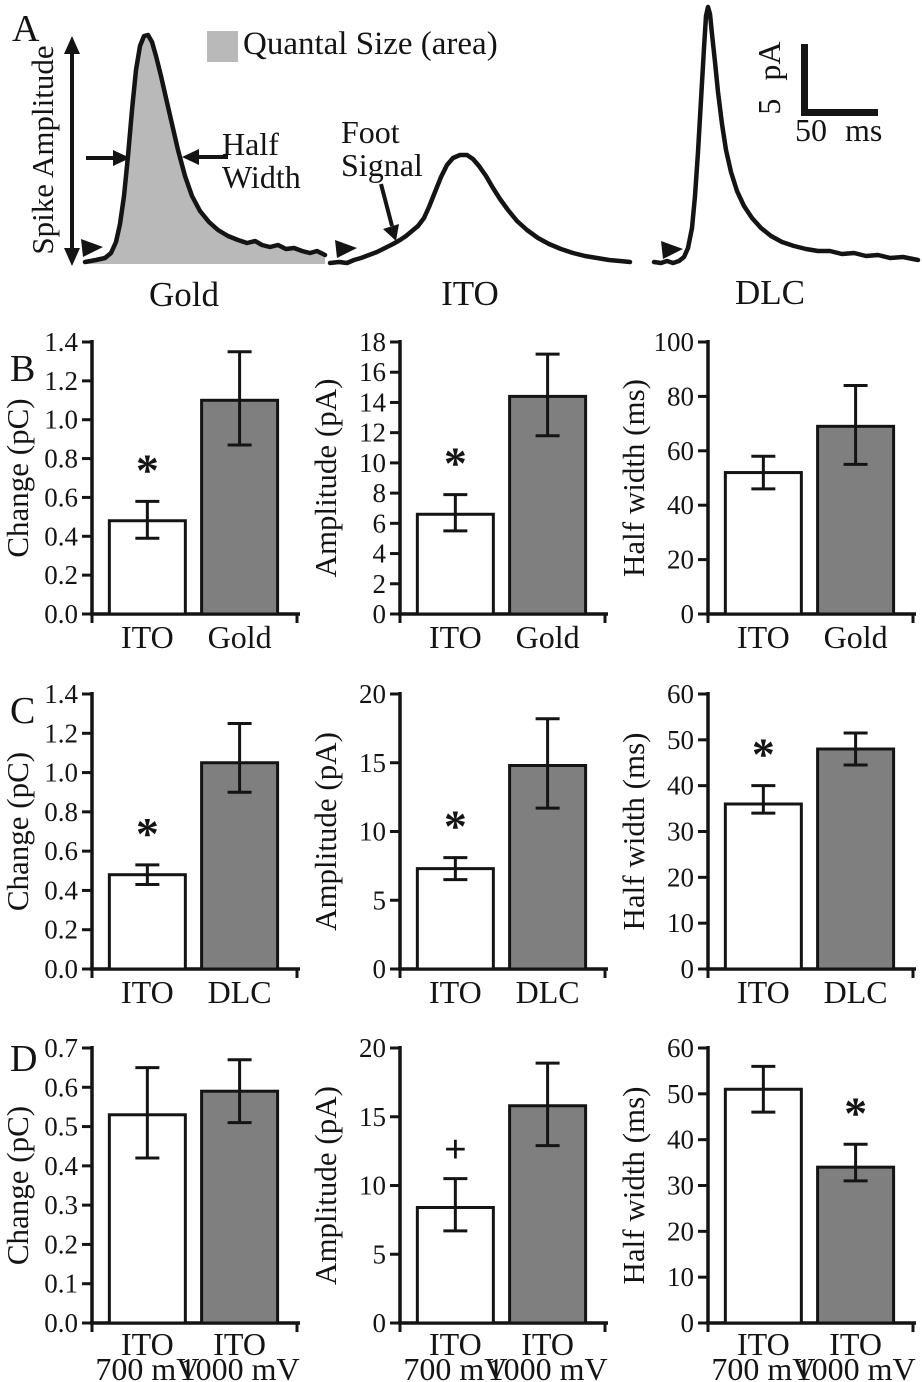 This screenshot has width=922, height=1382. What do you see at coordinates (190, 157) in the screenshot?
I see `arrow-left-icon` at bounding box center [190, 157].